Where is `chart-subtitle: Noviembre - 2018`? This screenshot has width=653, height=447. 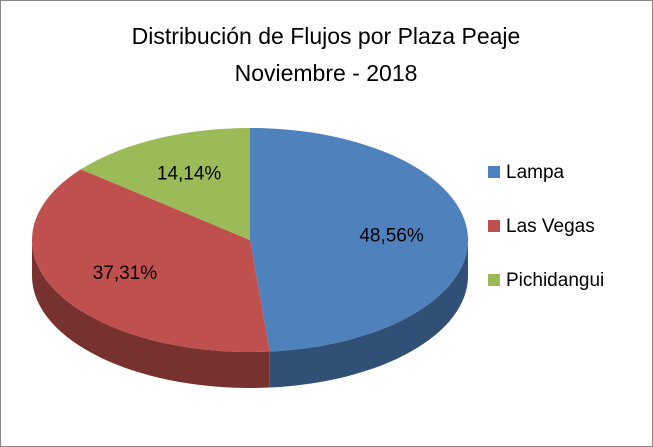 chart-subtitle: Noviembre - 2018 is located at coordinates (326, 73).